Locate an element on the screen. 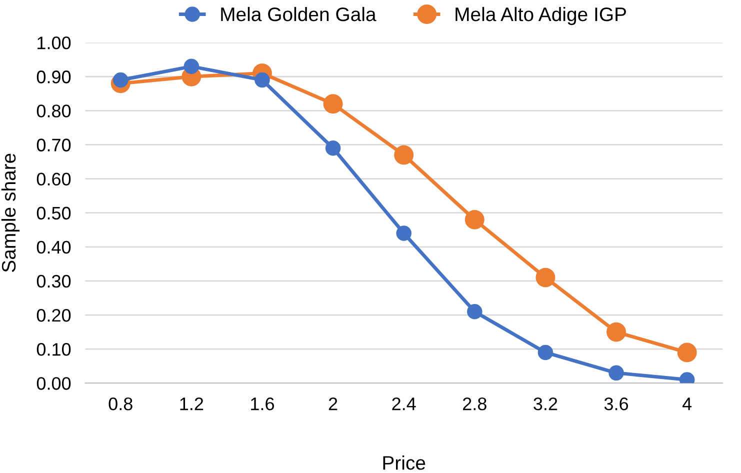 The height and width of the screenshot is (473, 741). y-tick-label: 0.40 is located at coordinates (53, 247).